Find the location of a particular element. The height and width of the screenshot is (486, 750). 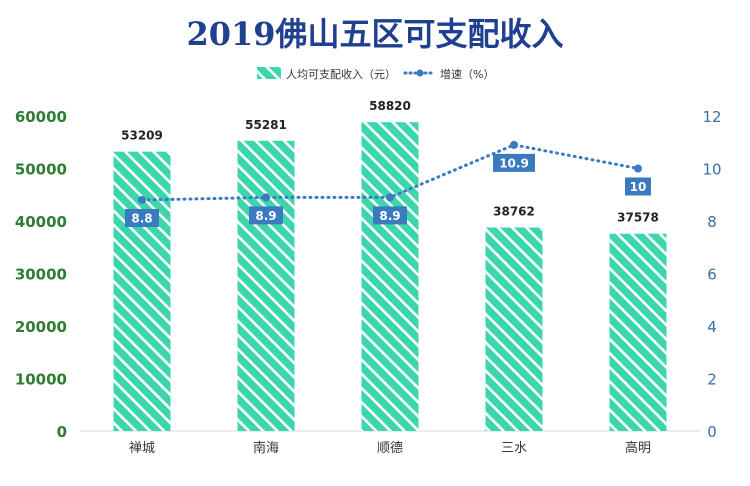

left-axis-tick-label: 30000 is located at coordinates (41, 275).